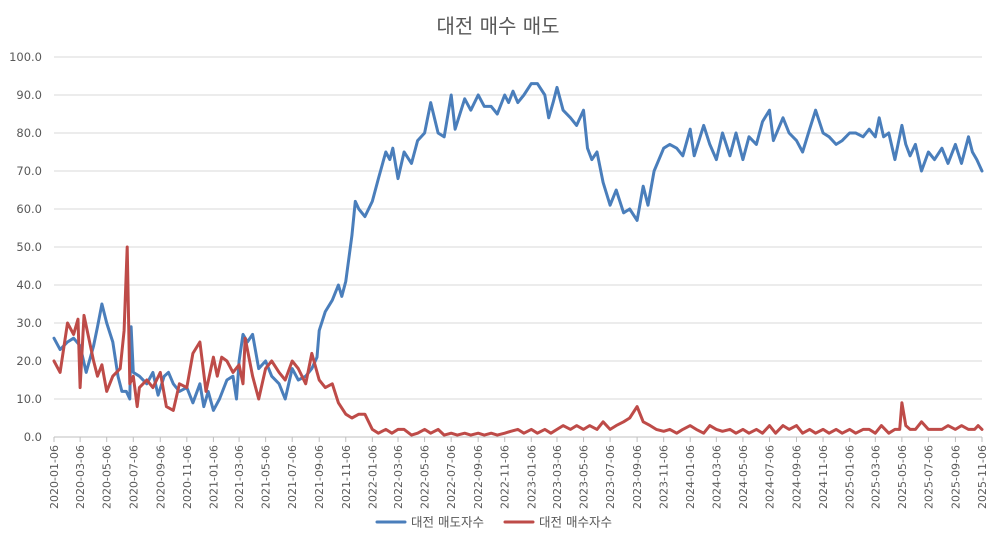 Image resolution: width=996 pixels, height=537 pixels. Describe the element at coordinates (478, 477) in the screenshot. I see `x-tick-label: 2022-09-06` at that location.